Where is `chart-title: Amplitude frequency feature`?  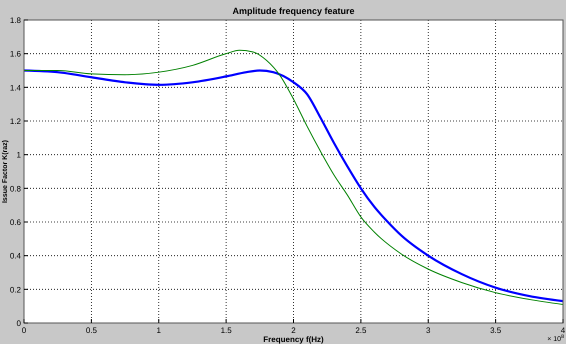
chart-title: Amplitude frequency feature is located at coordinates (293, 11).